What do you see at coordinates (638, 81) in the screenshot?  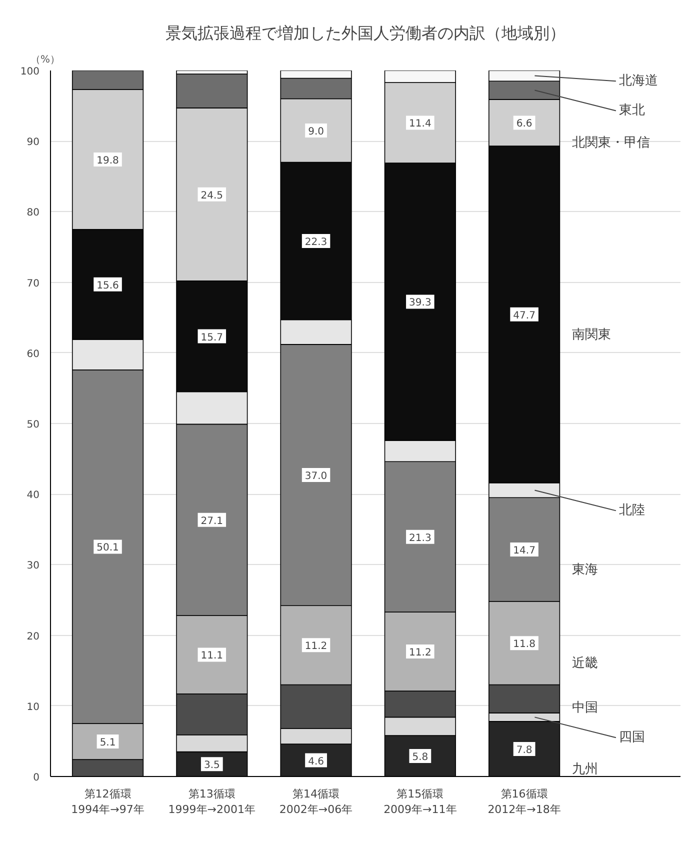 I see `text: 北海道` at bounding box center [638, 81].